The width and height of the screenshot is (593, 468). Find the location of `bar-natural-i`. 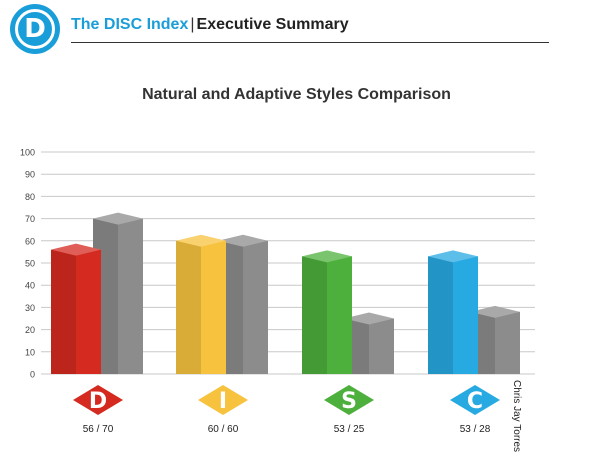

bar-natural-i is located at coordinates (201, 304).